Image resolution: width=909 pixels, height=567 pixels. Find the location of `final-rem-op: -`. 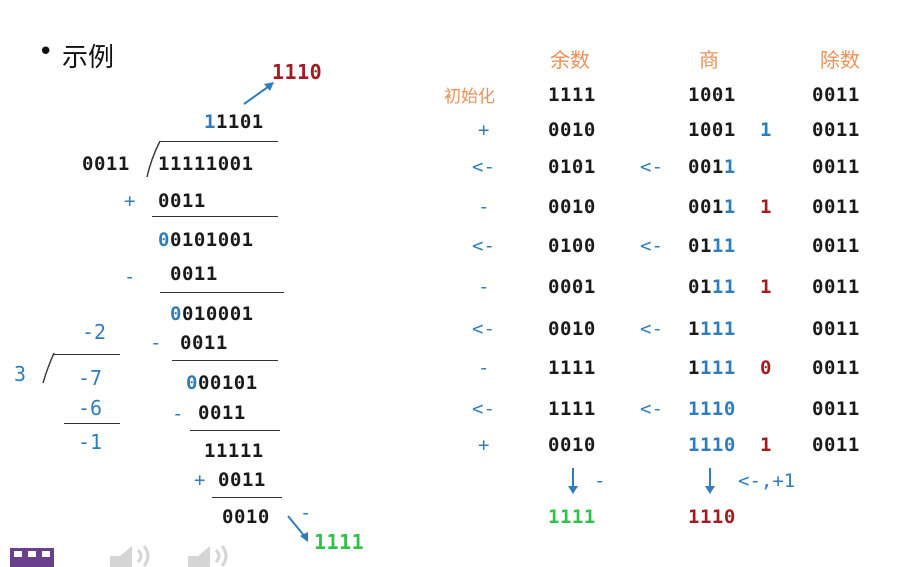

final-rem-op: - is located at coordinates (600, 481).